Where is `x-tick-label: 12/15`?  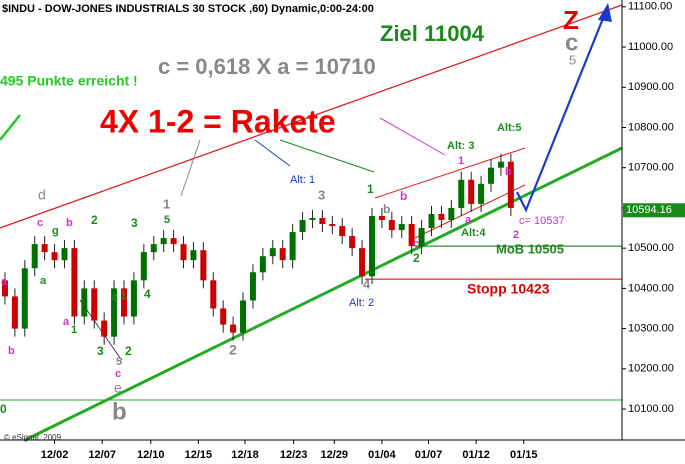
x-tick-label: 12/15 is located at coordinates (199, 455).